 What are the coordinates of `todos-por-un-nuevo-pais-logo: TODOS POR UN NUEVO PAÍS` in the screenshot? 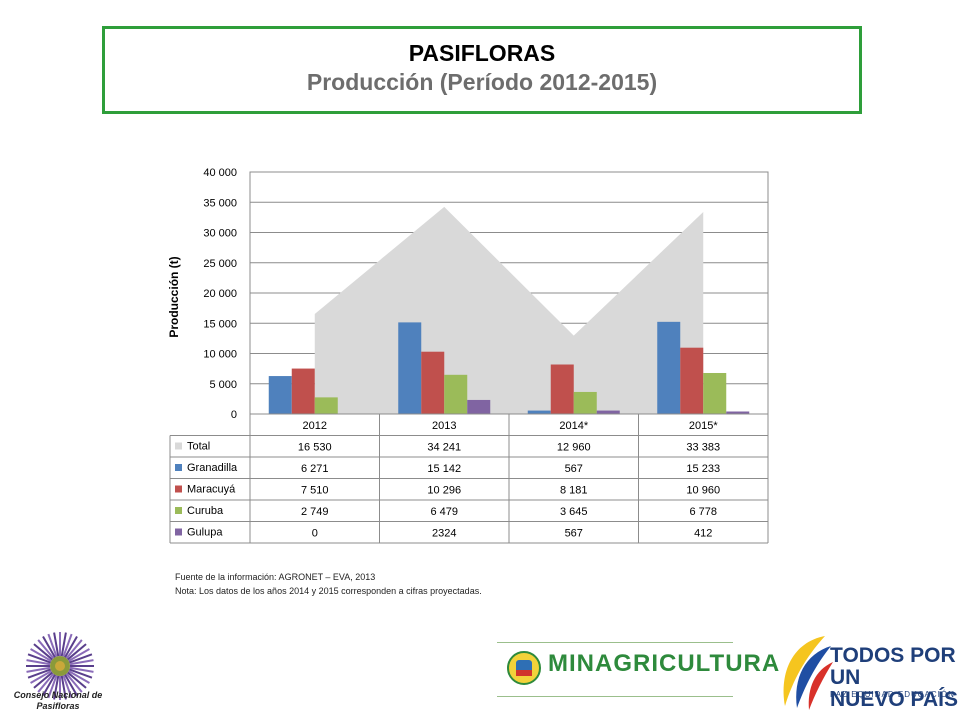 It's located at (894, 677).